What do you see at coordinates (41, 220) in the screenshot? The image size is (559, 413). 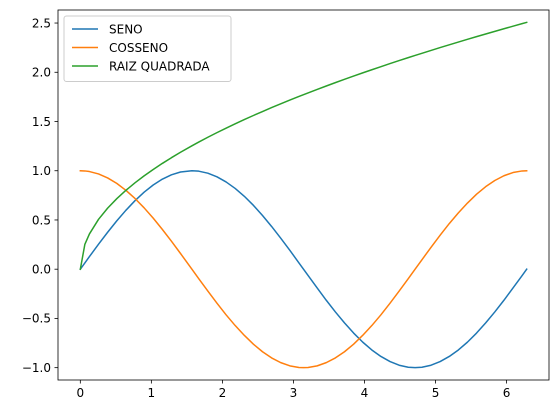 I see `y-tick-label: 0.5` at bounding box center [41, 220].